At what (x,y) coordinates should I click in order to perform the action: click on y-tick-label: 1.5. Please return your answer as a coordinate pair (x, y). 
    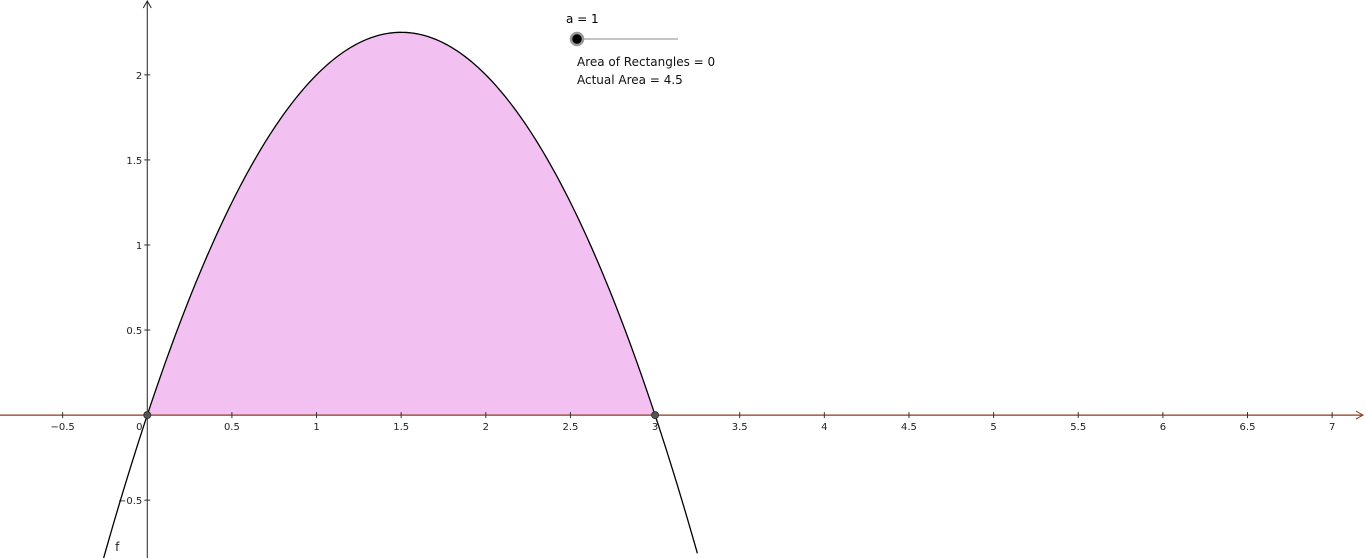
    Looking at the image, I should click on (134, 161).